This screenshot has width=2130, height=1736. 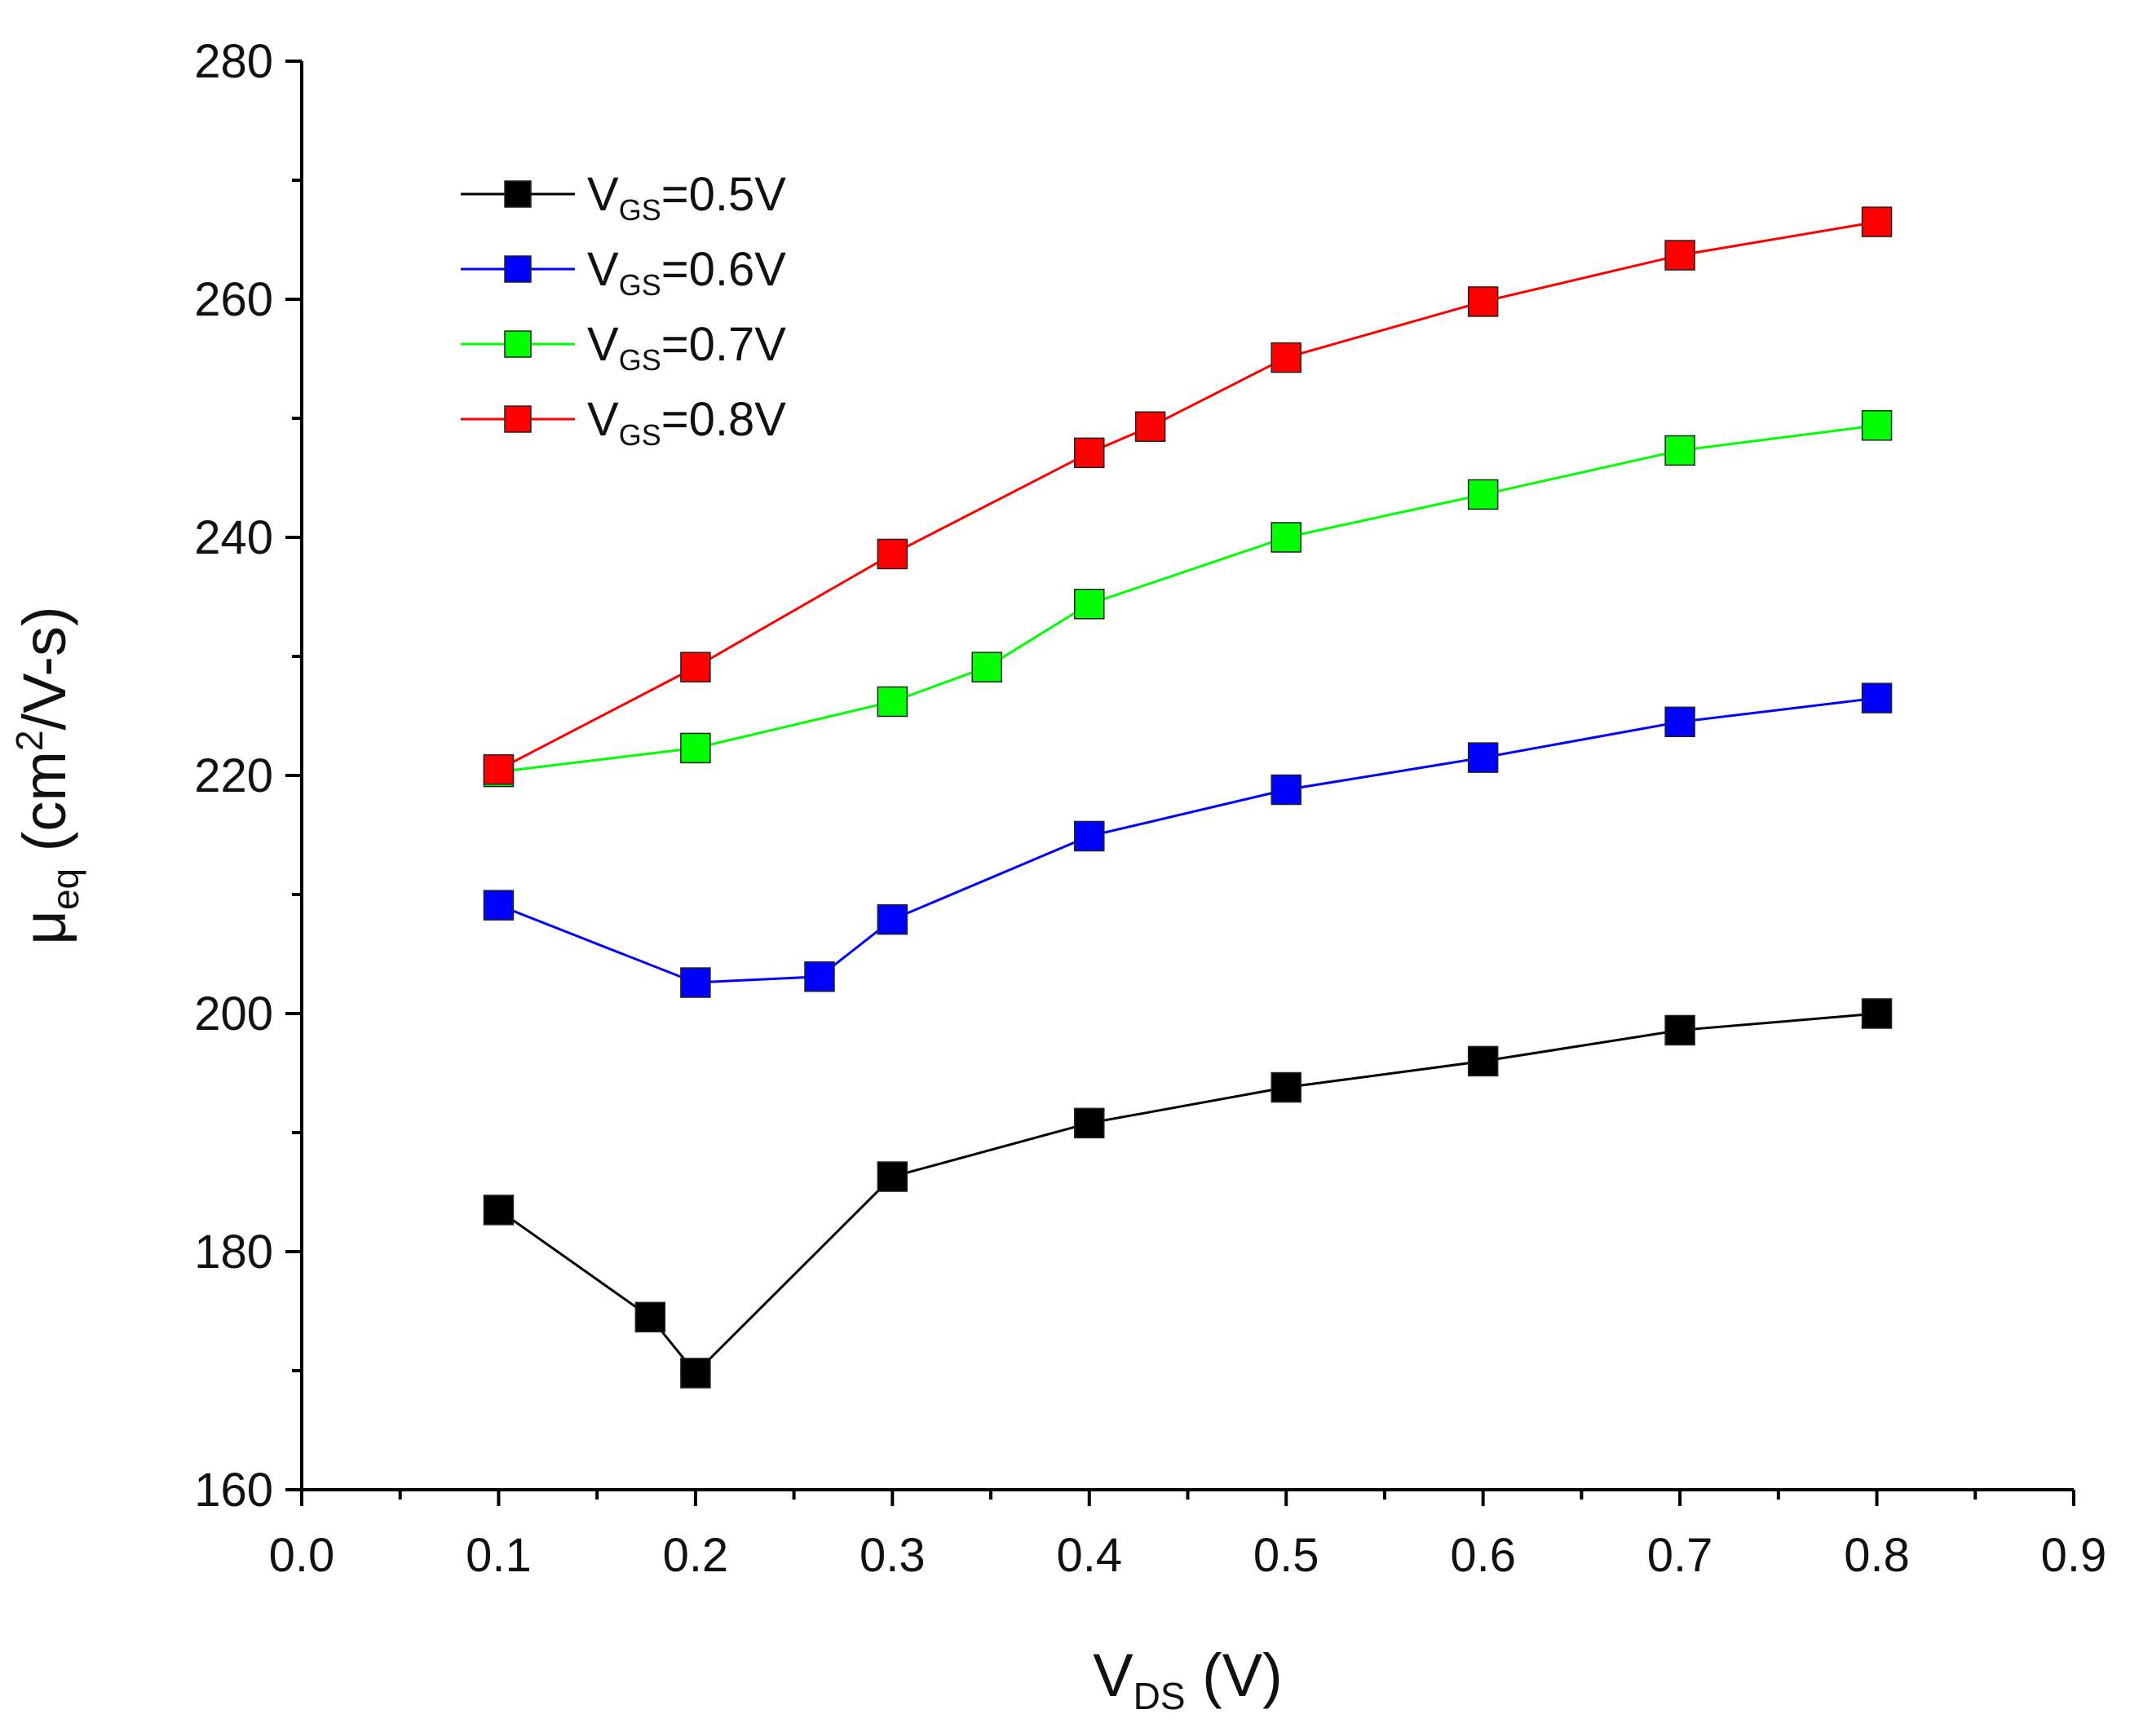 I want to click on legend-item: VGS=0.5V, so click(x=623, y=197).